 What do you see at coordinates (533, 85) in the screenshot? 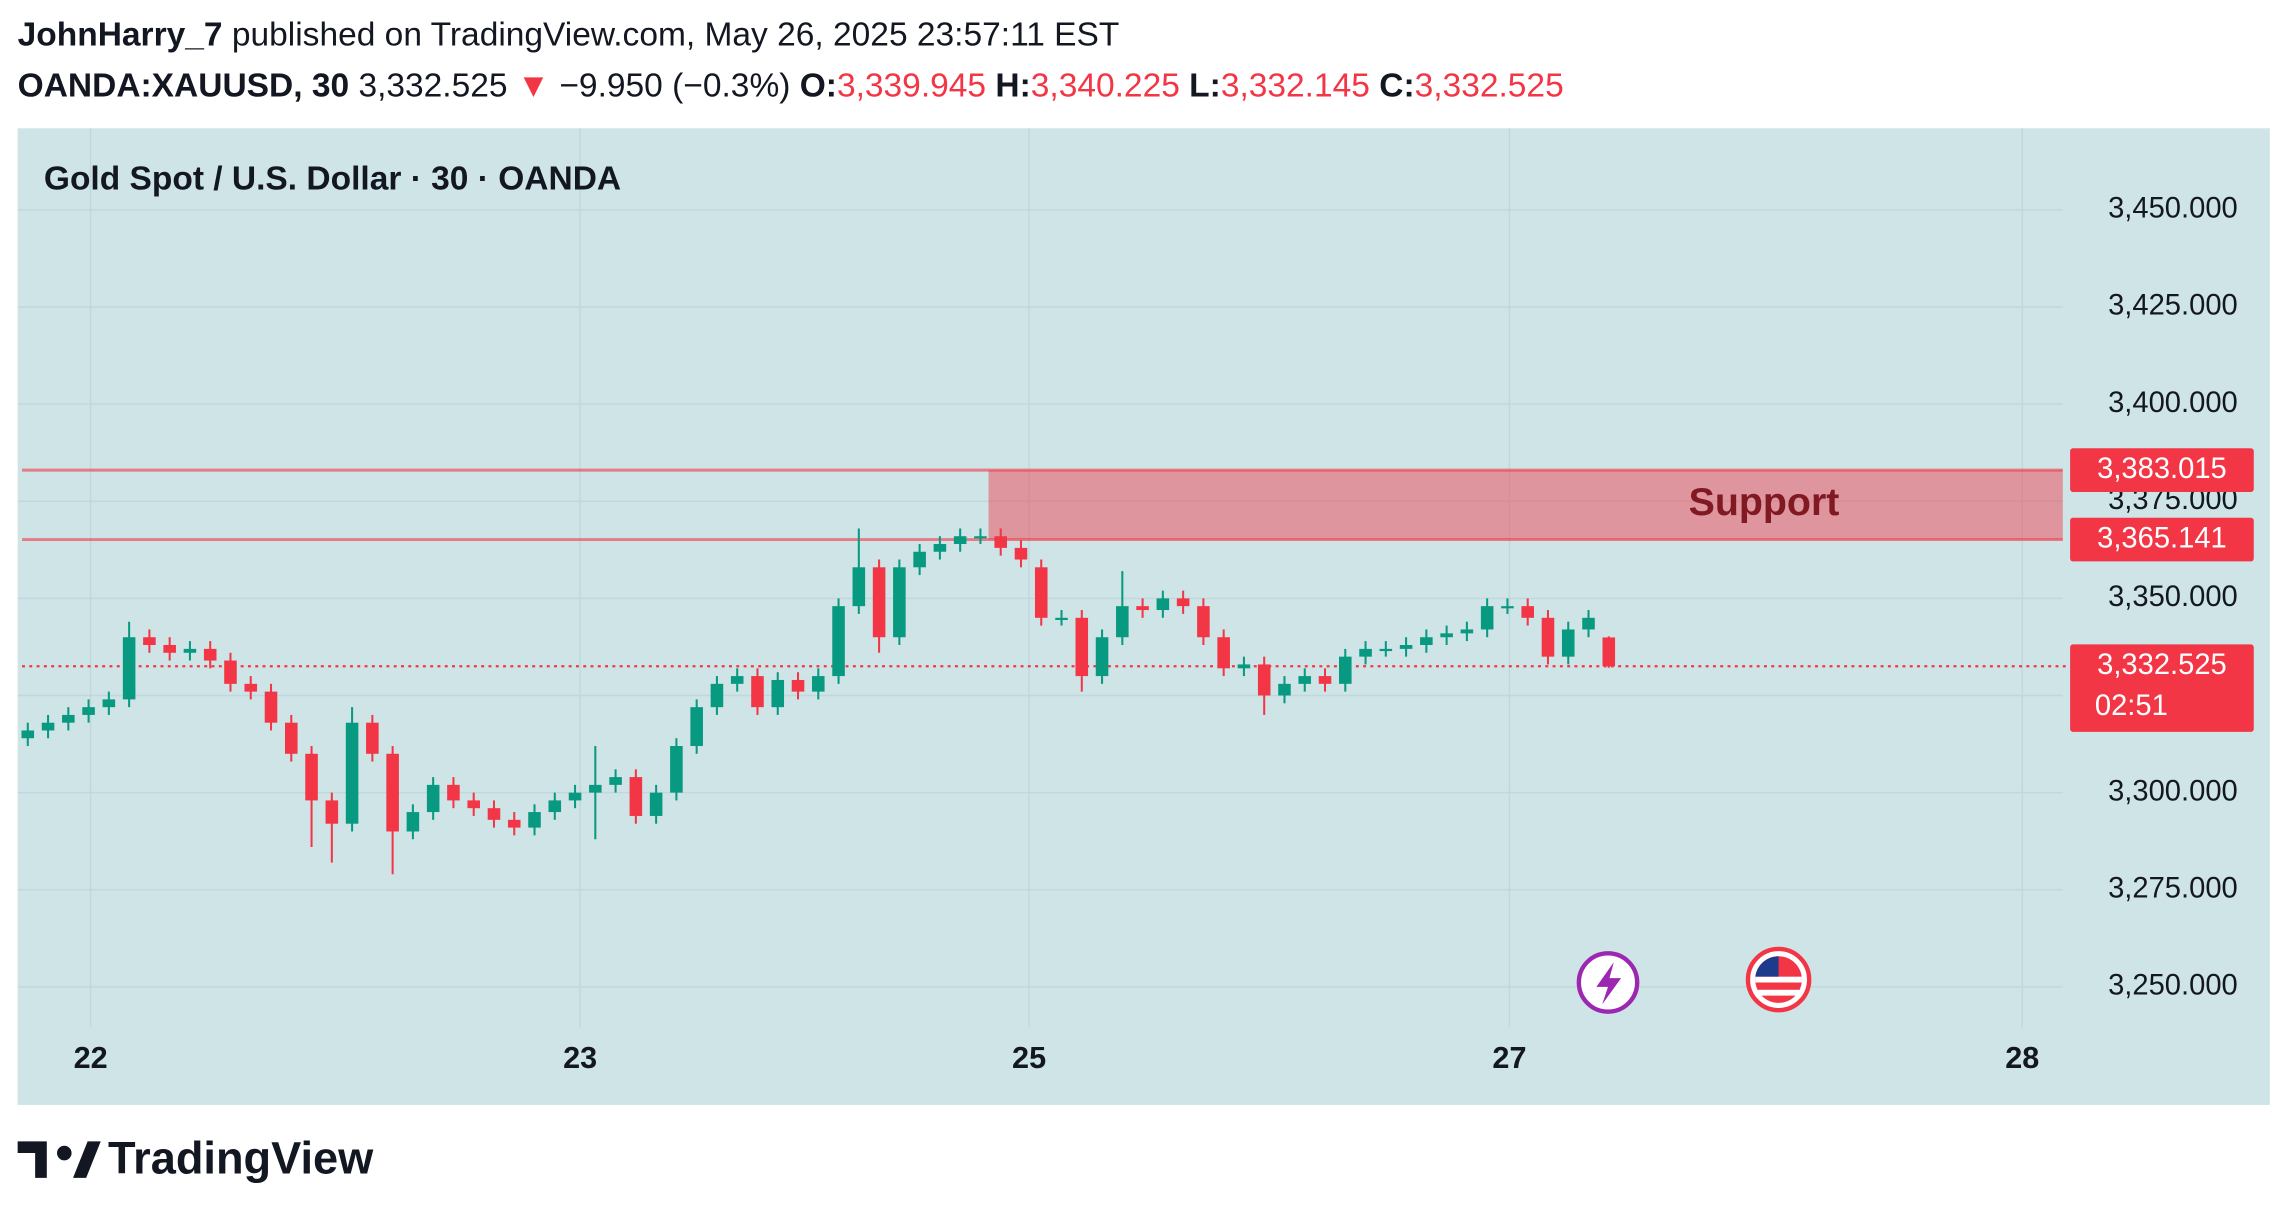
I see `arrow: ▼` at bounding box center [533, 85].